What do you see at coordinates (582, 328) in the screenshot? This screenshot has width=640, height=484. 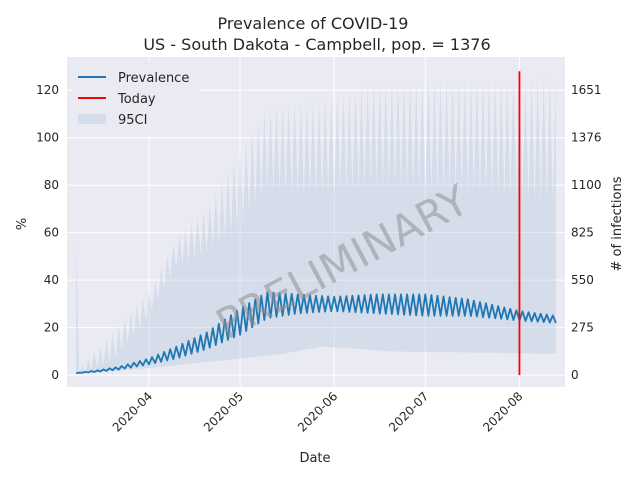 I see `y2-tick-label: 275` at bounding box center [582, 328].